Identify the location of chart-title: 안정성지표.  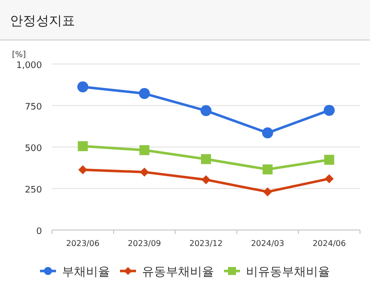
(42, 21).